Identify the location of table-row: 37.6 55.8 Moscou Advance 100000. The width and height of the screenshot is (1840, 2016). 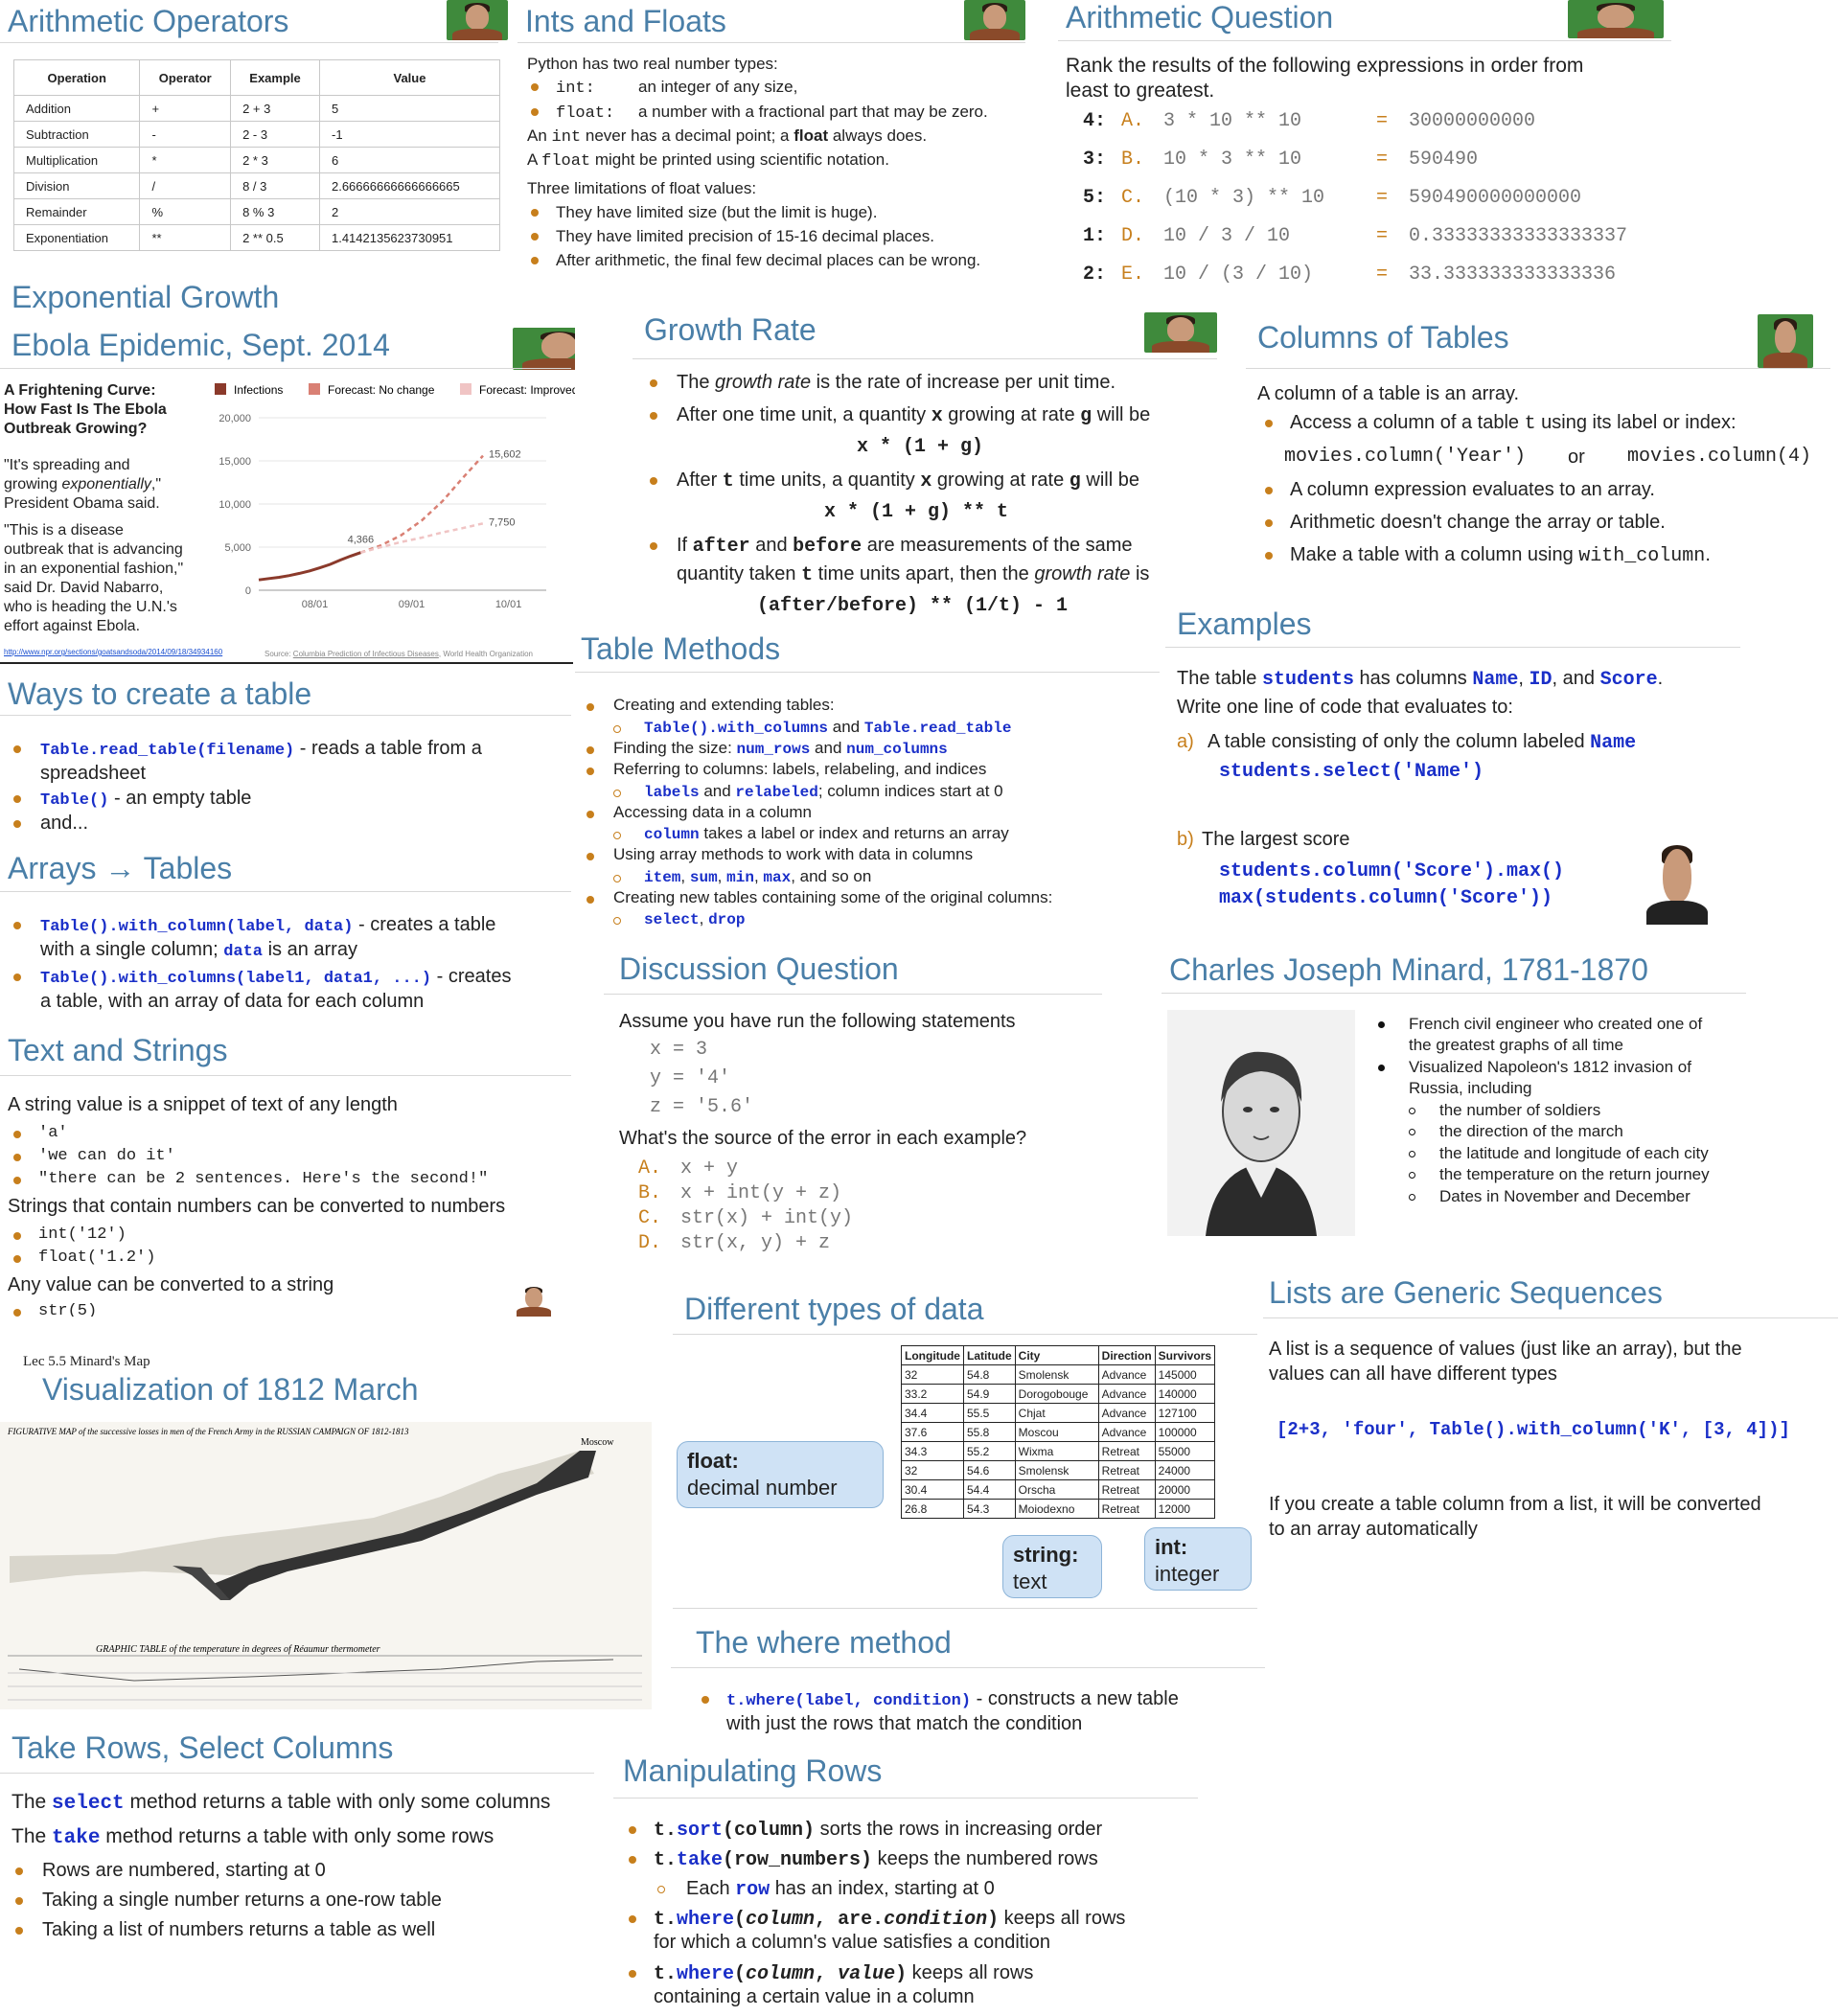
(1058, 1432).